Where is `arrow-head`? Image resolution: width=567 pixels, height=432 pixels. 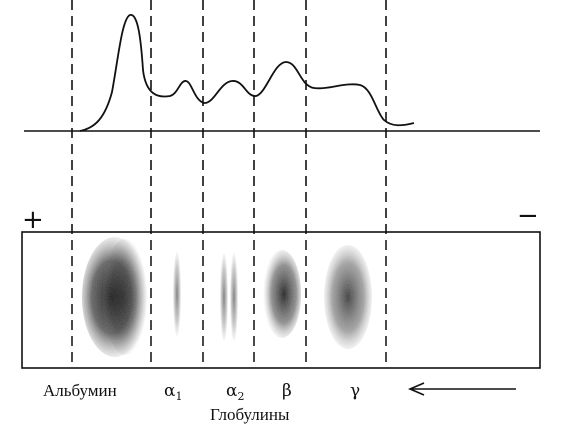 arrow-head is located at coordinates (416, 389).